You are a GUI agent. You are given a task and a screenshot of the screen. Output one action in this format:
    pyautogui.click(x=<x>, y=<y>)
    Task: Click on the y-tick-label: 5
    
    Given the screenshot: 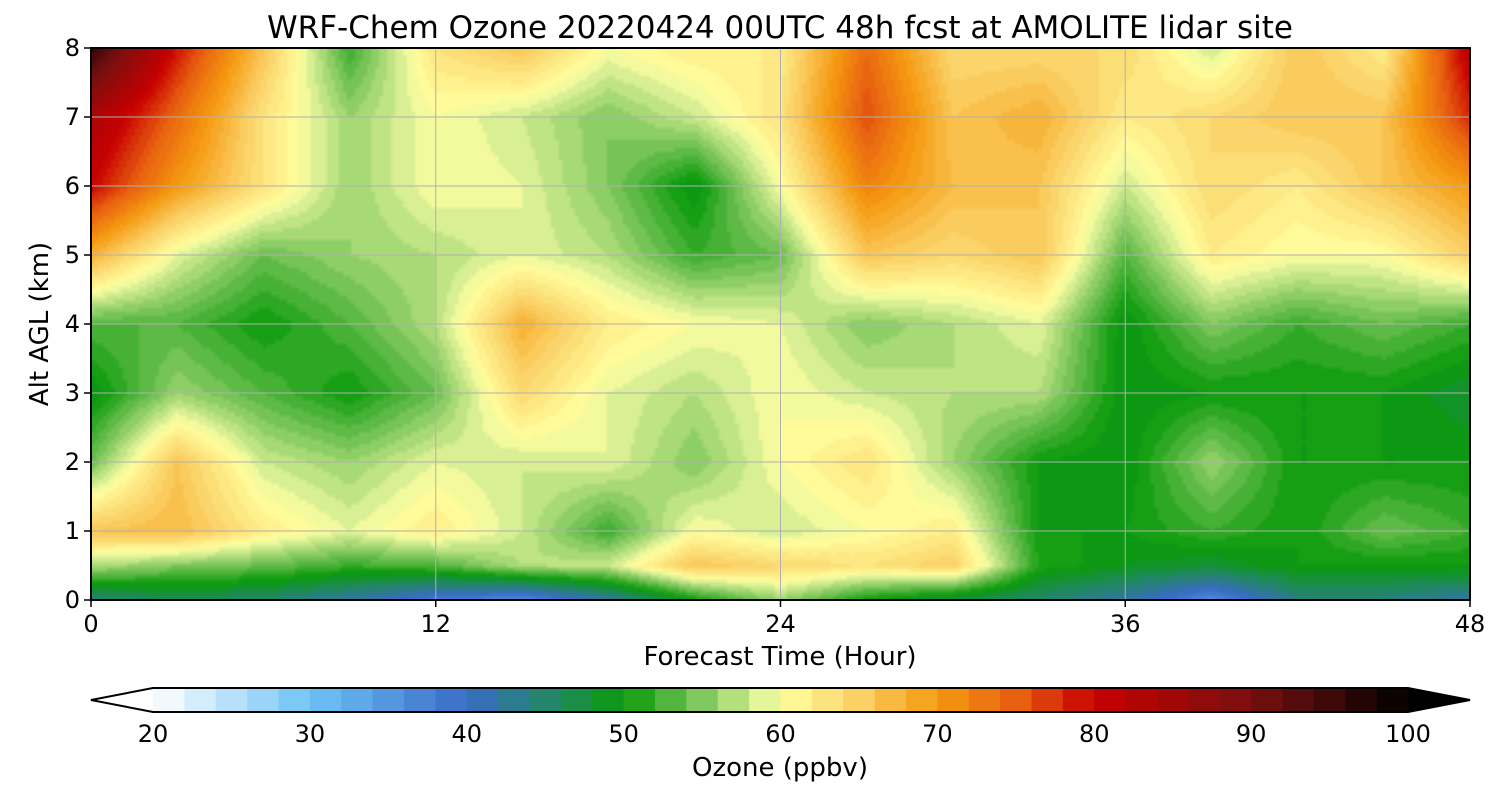 What is the action you would take?
    pyautogui.click(x=72, y=255)
    